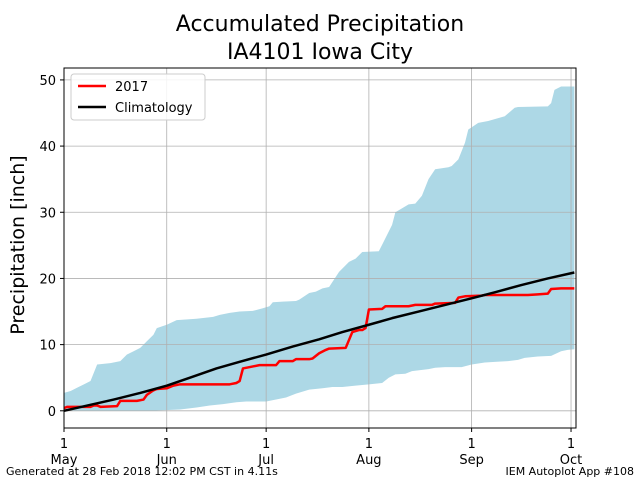 The width and height of the screenshot is (640, 480). What do you see at coordinates (265, 460) in the screenshot?
I see `x-tick-month-label: Jul` at bounding box center [265, 460].